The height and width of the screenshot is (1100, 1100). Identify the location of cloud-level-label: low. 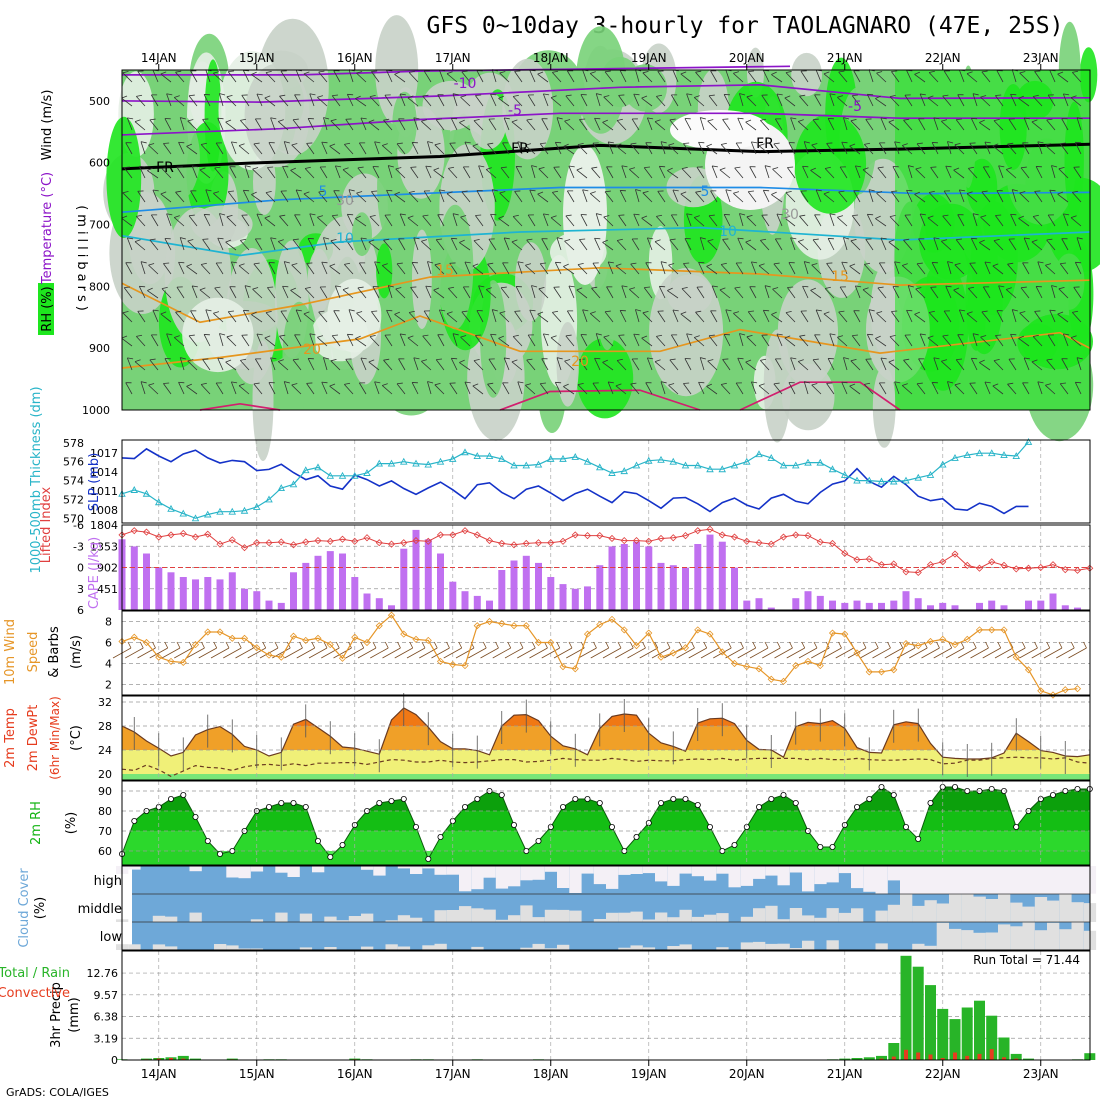
(111, 937).